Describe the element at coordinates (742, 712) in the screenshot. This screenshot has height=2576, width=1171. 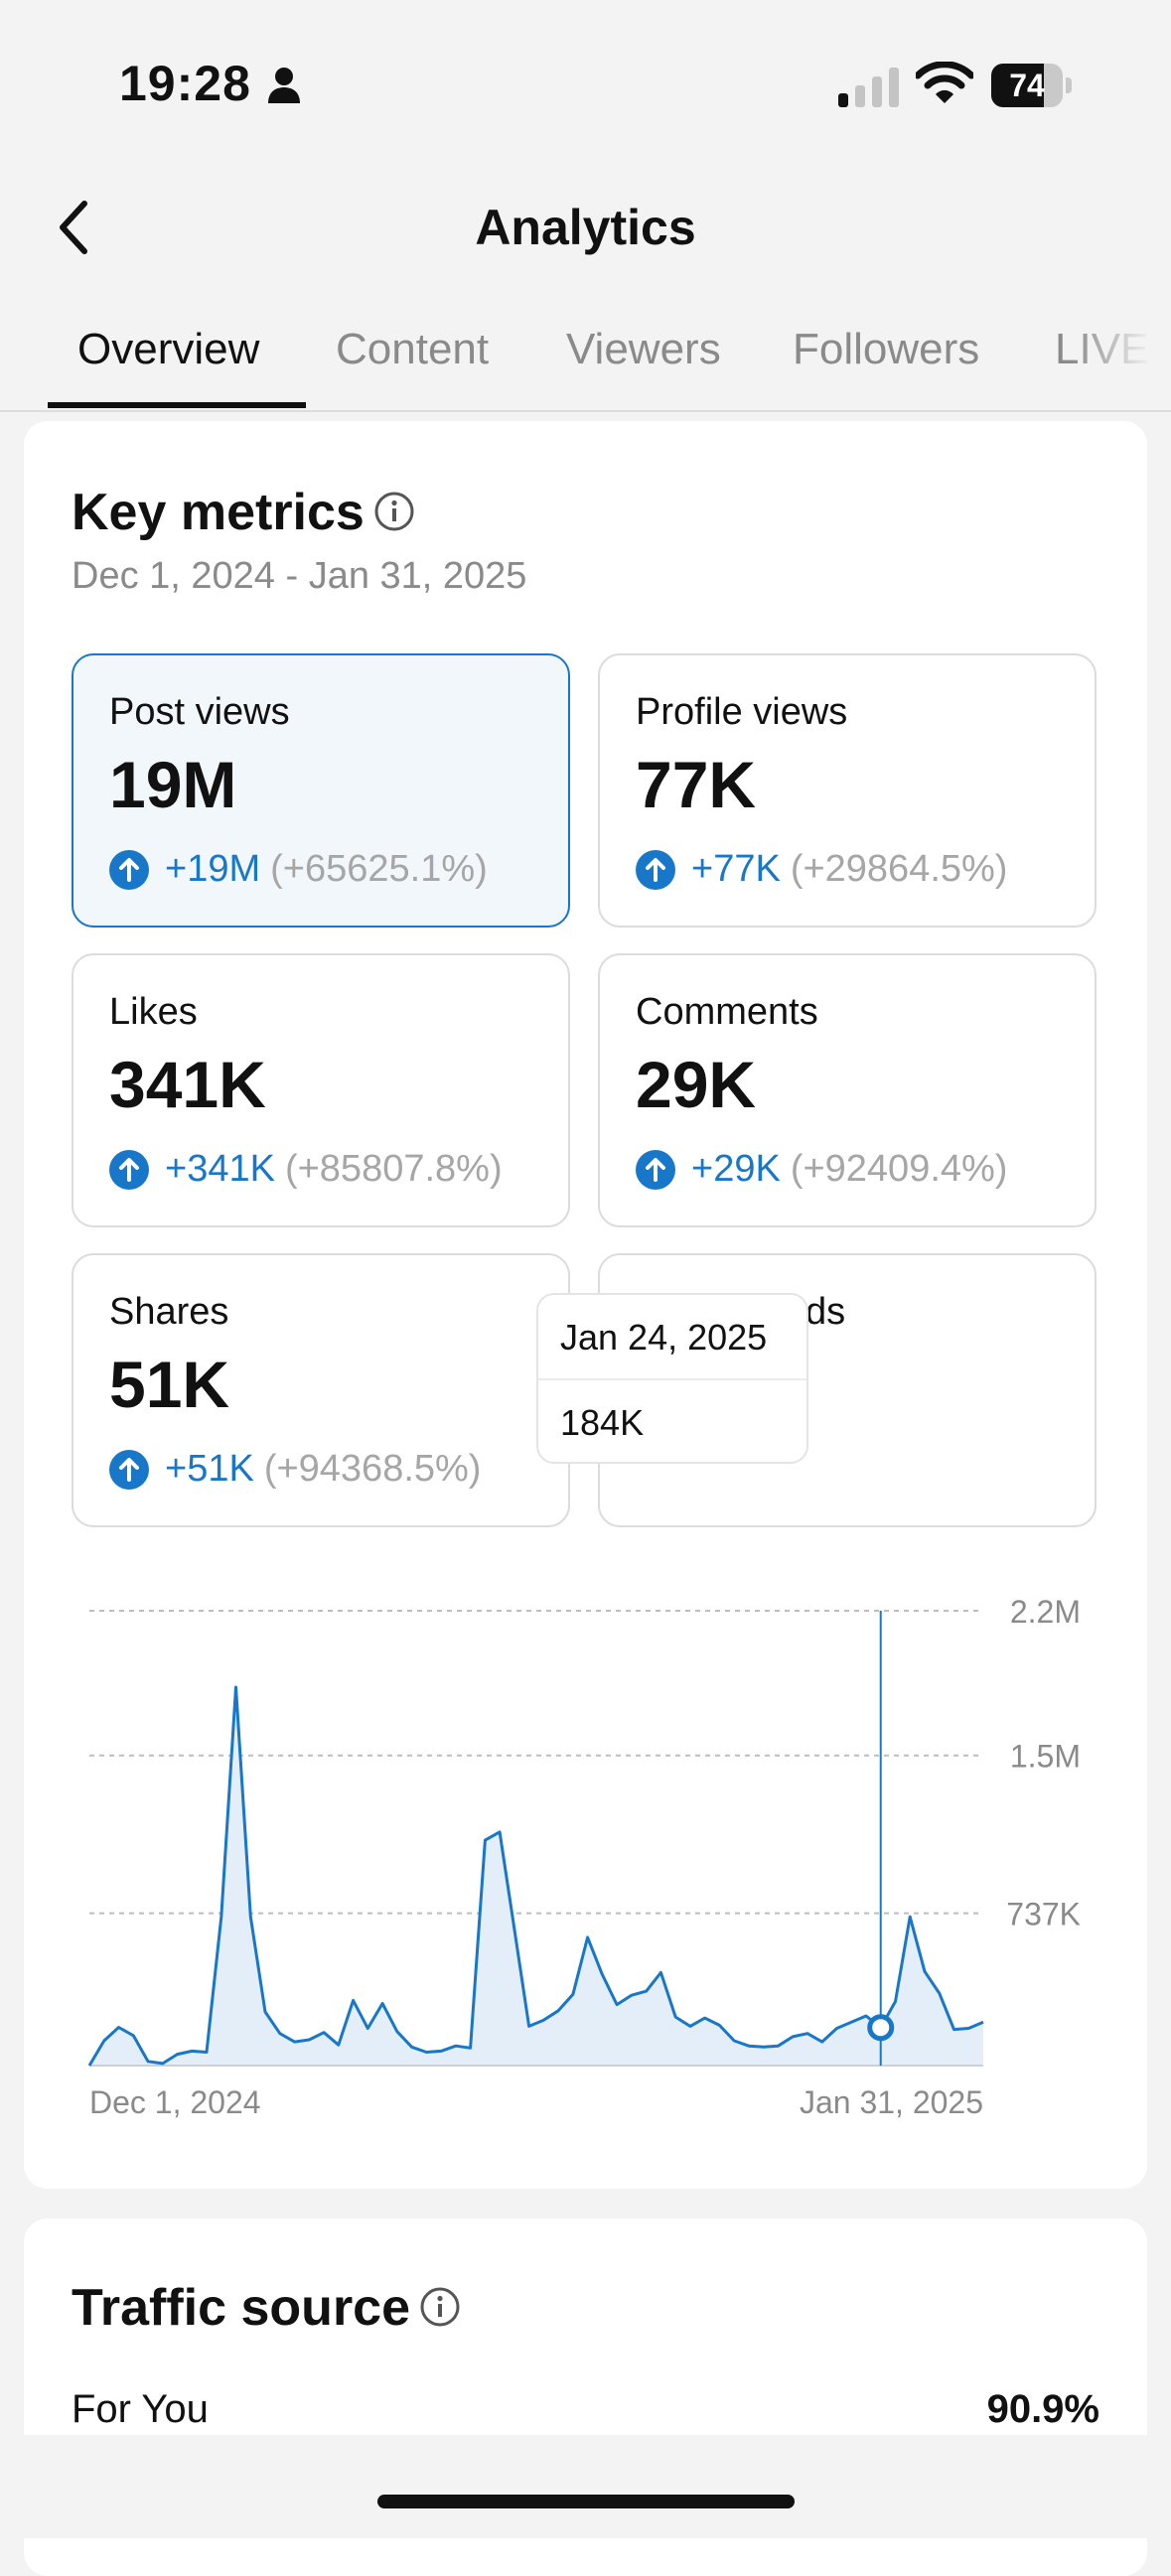
I see `metric-label: Profile views` at that location.